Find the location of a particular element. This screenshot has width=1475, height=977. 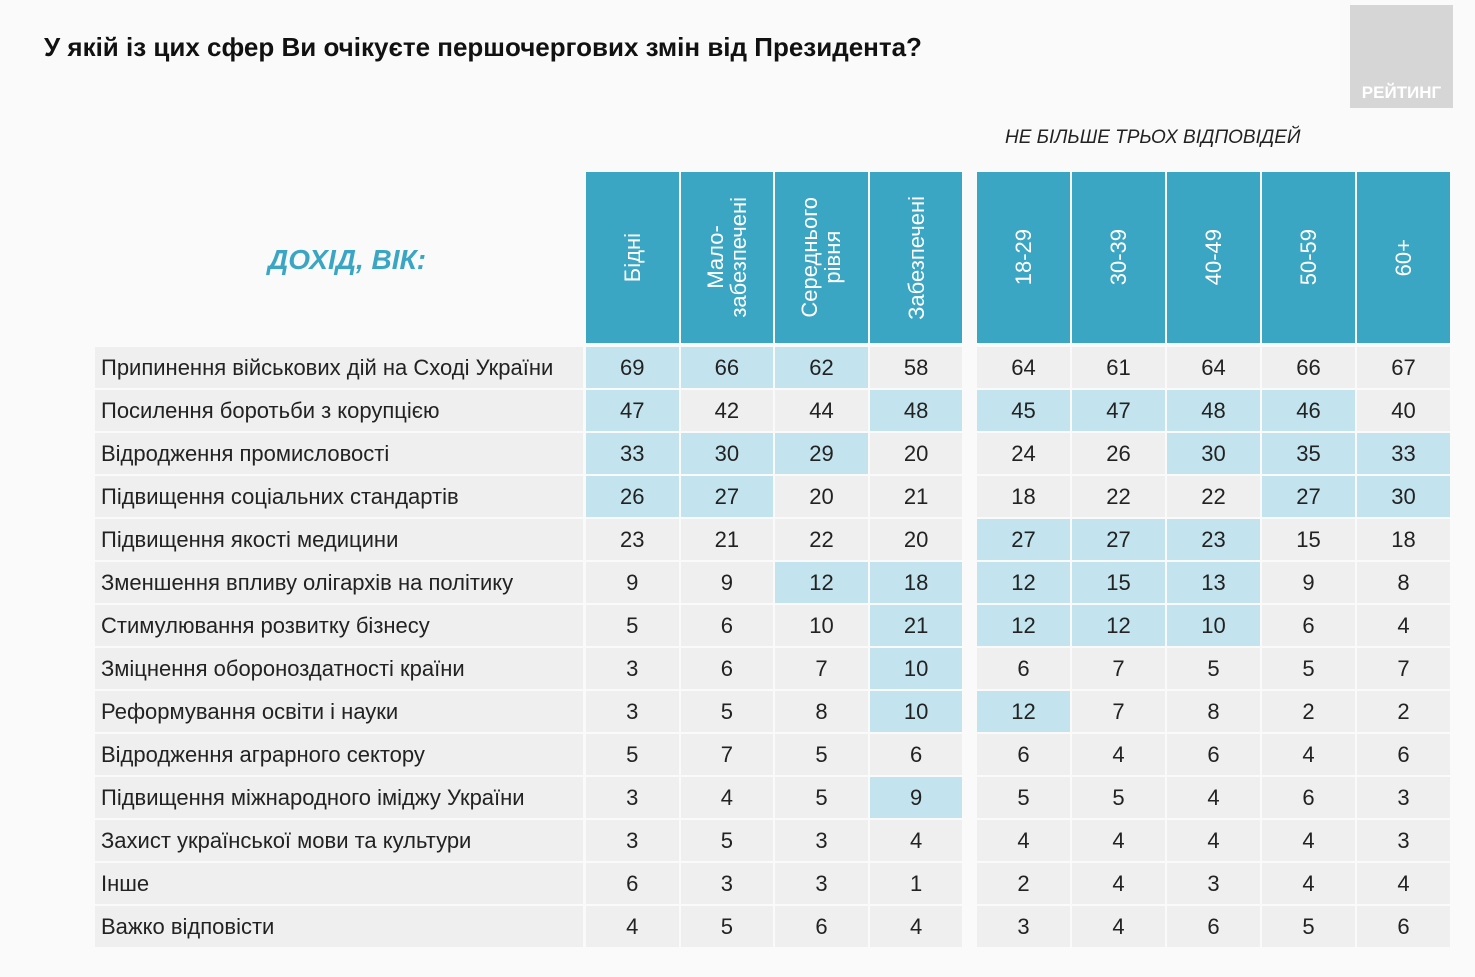

column-header-text: 18-29 is located at coordinates (1023, 257).